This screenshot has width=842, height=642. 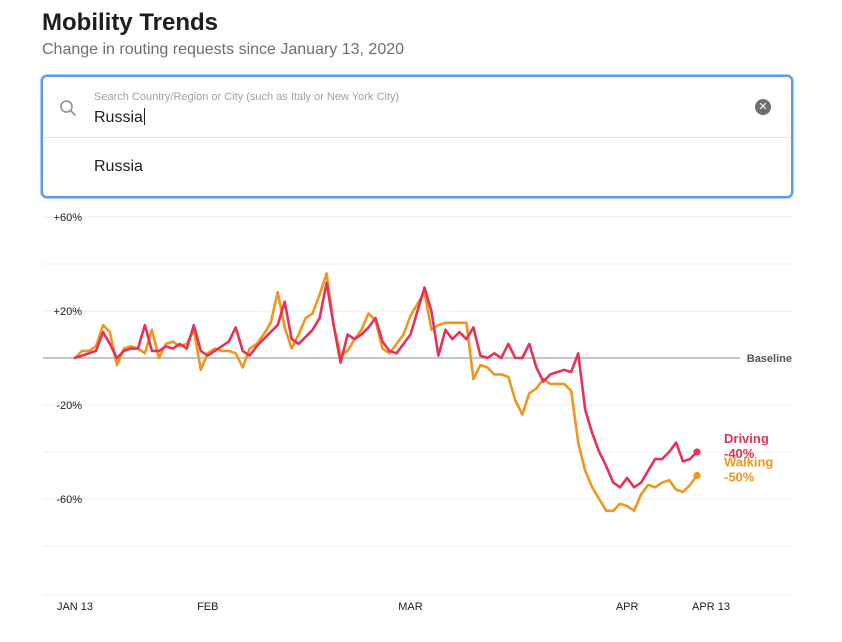 I want to click on series-value-label: -40%, so click(x=739, y=453).